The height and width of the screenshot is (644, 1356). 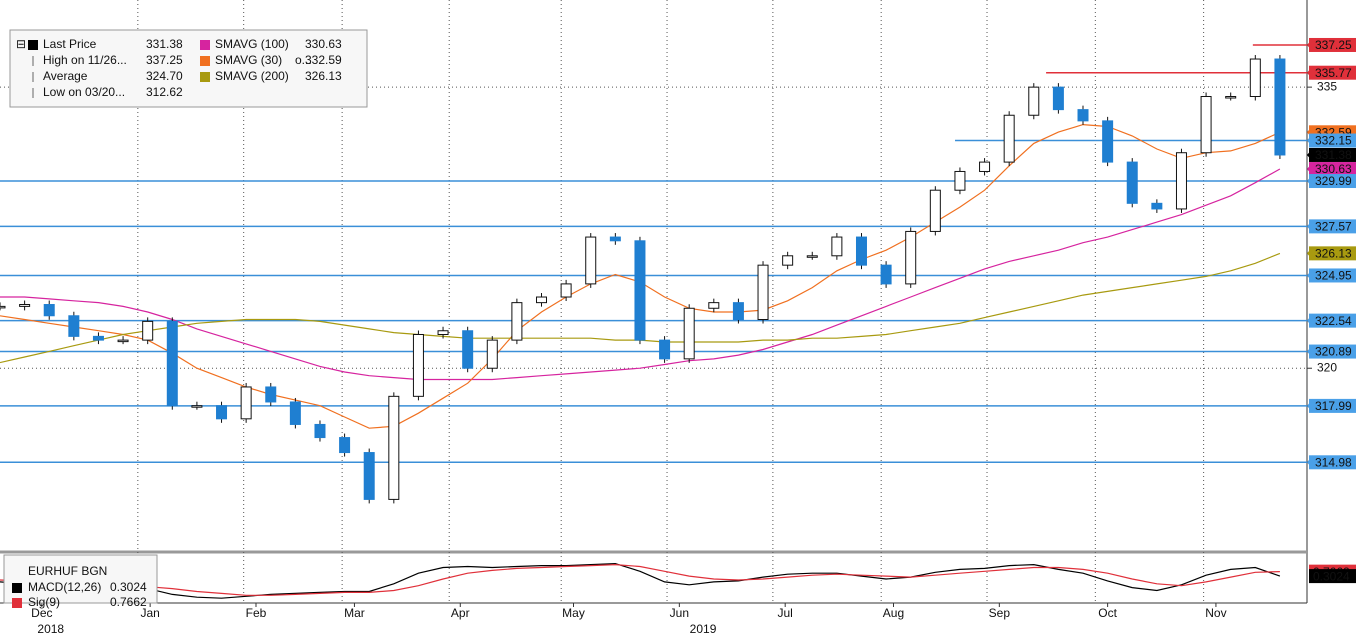 I want to click on x-tick-label: Apr, so click(x=460, y=613).